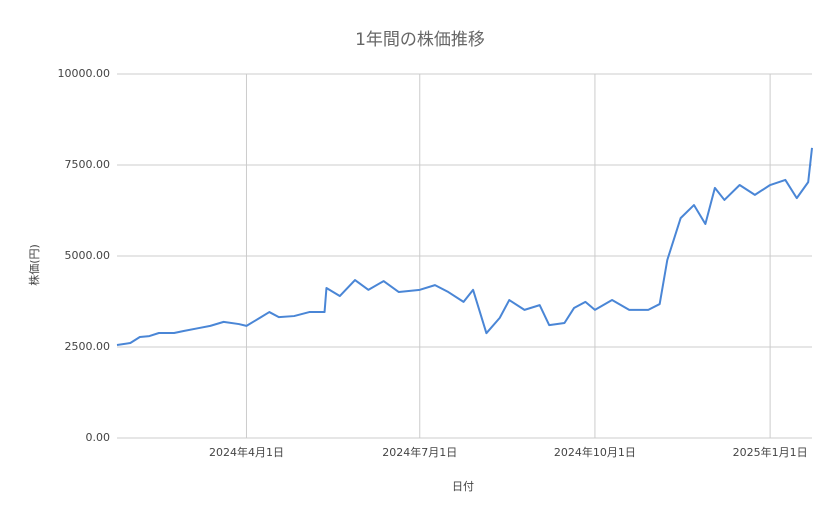 The image size is (839, 519). Describe the element at coordinates (84, 73) in the screenshot. I see `y-tick-label: 10000.00` at that location.